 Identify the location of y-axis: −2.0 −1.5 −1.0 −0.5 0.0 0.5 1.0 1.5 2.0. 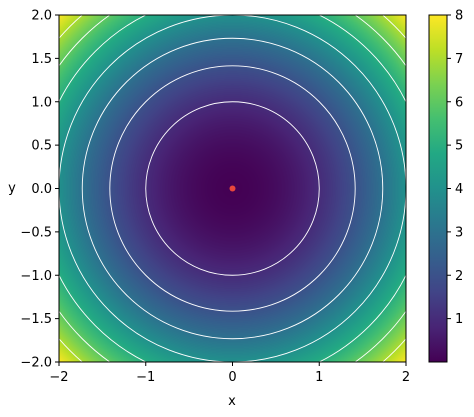
(39, 190).